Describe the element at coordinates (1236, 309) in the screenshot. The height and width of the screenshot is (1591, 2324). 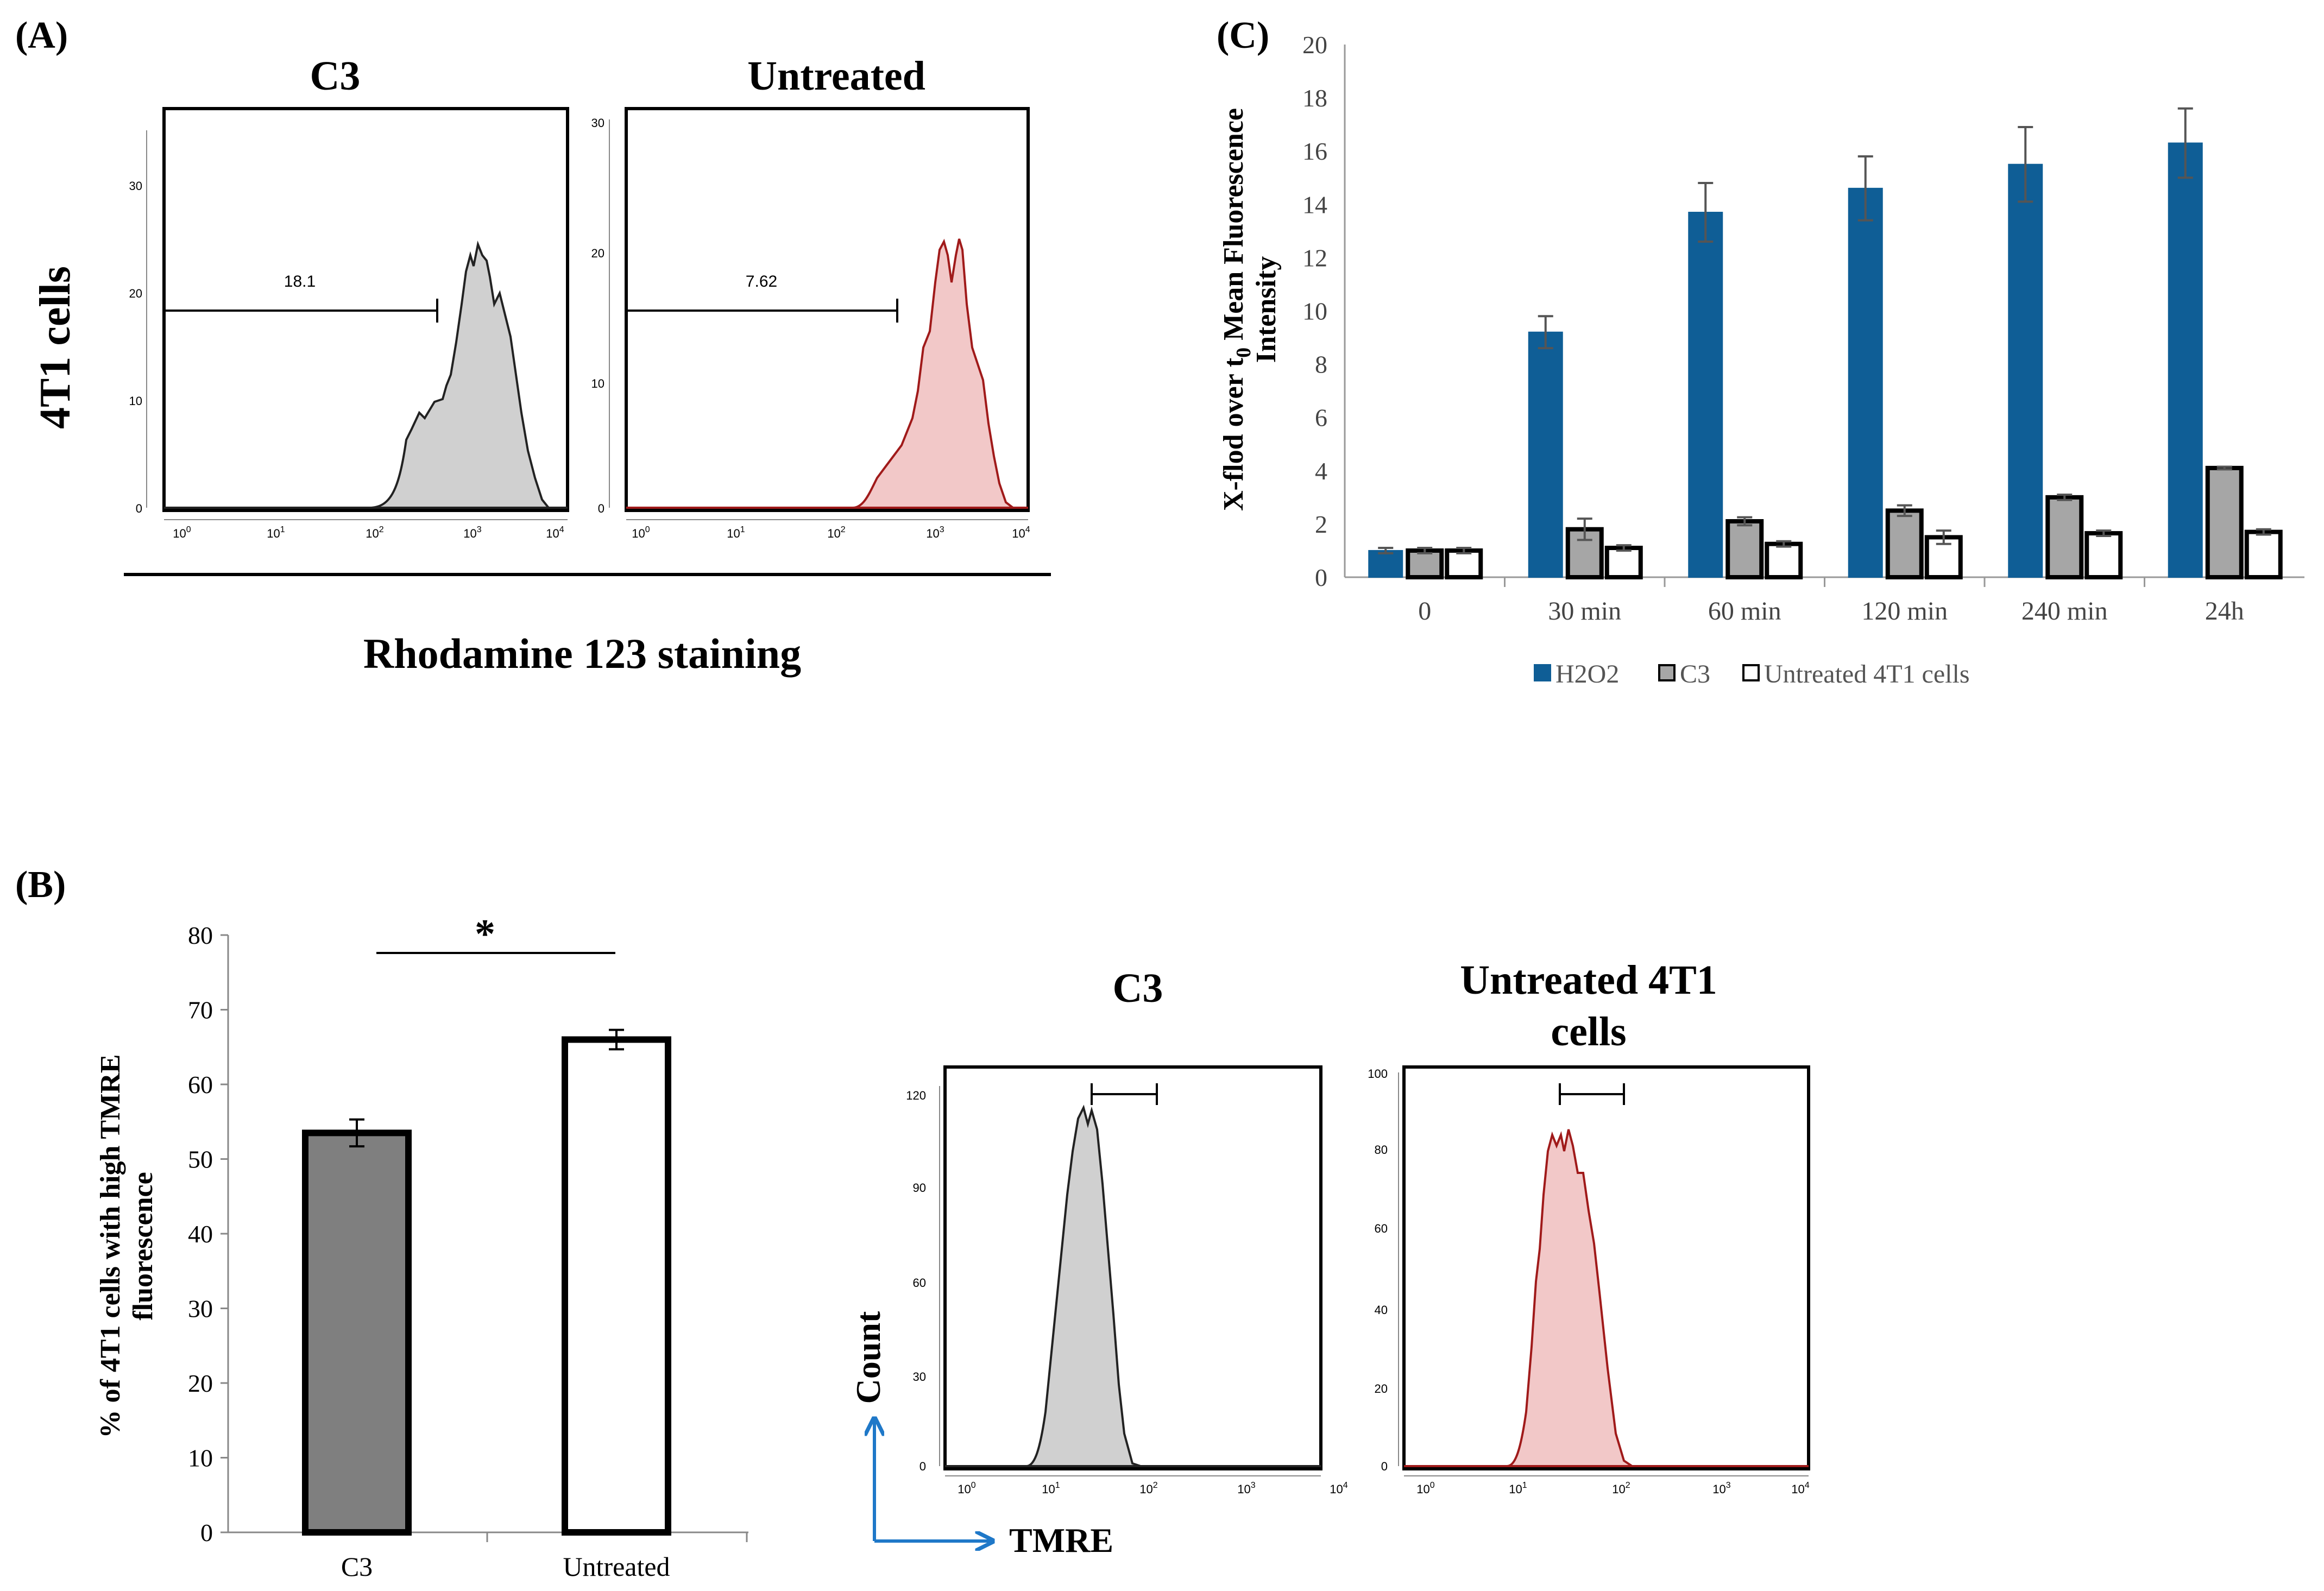
I see `panel-c-y-label-line1: X-flod over t0 Mean Fluorescence` at that location.